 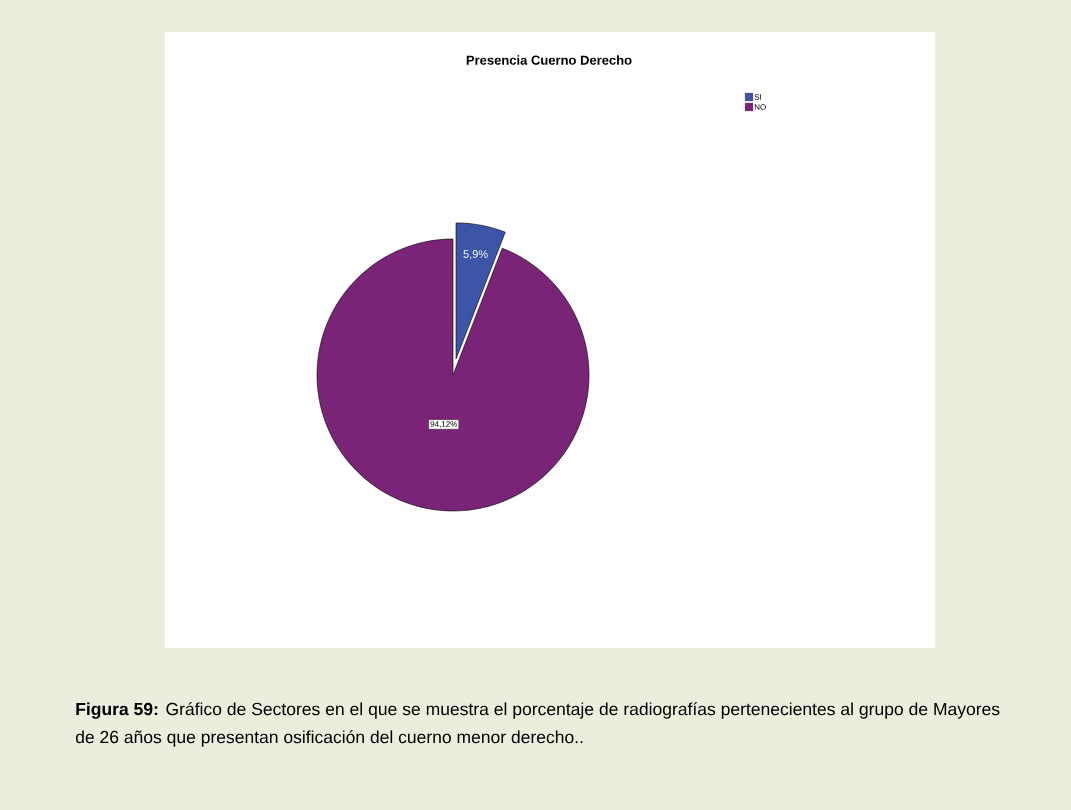 What do you see at coordinates (537, 724) in the screenshot?
I see `text: Figura 59: Gráfico de Sectores en el que se muestra el porcentaje de radiografías pertenecientes al grupo de Mayores de 26 años que presentan osificación del cuerno menor derecho..` at bounding box center [537, 724].